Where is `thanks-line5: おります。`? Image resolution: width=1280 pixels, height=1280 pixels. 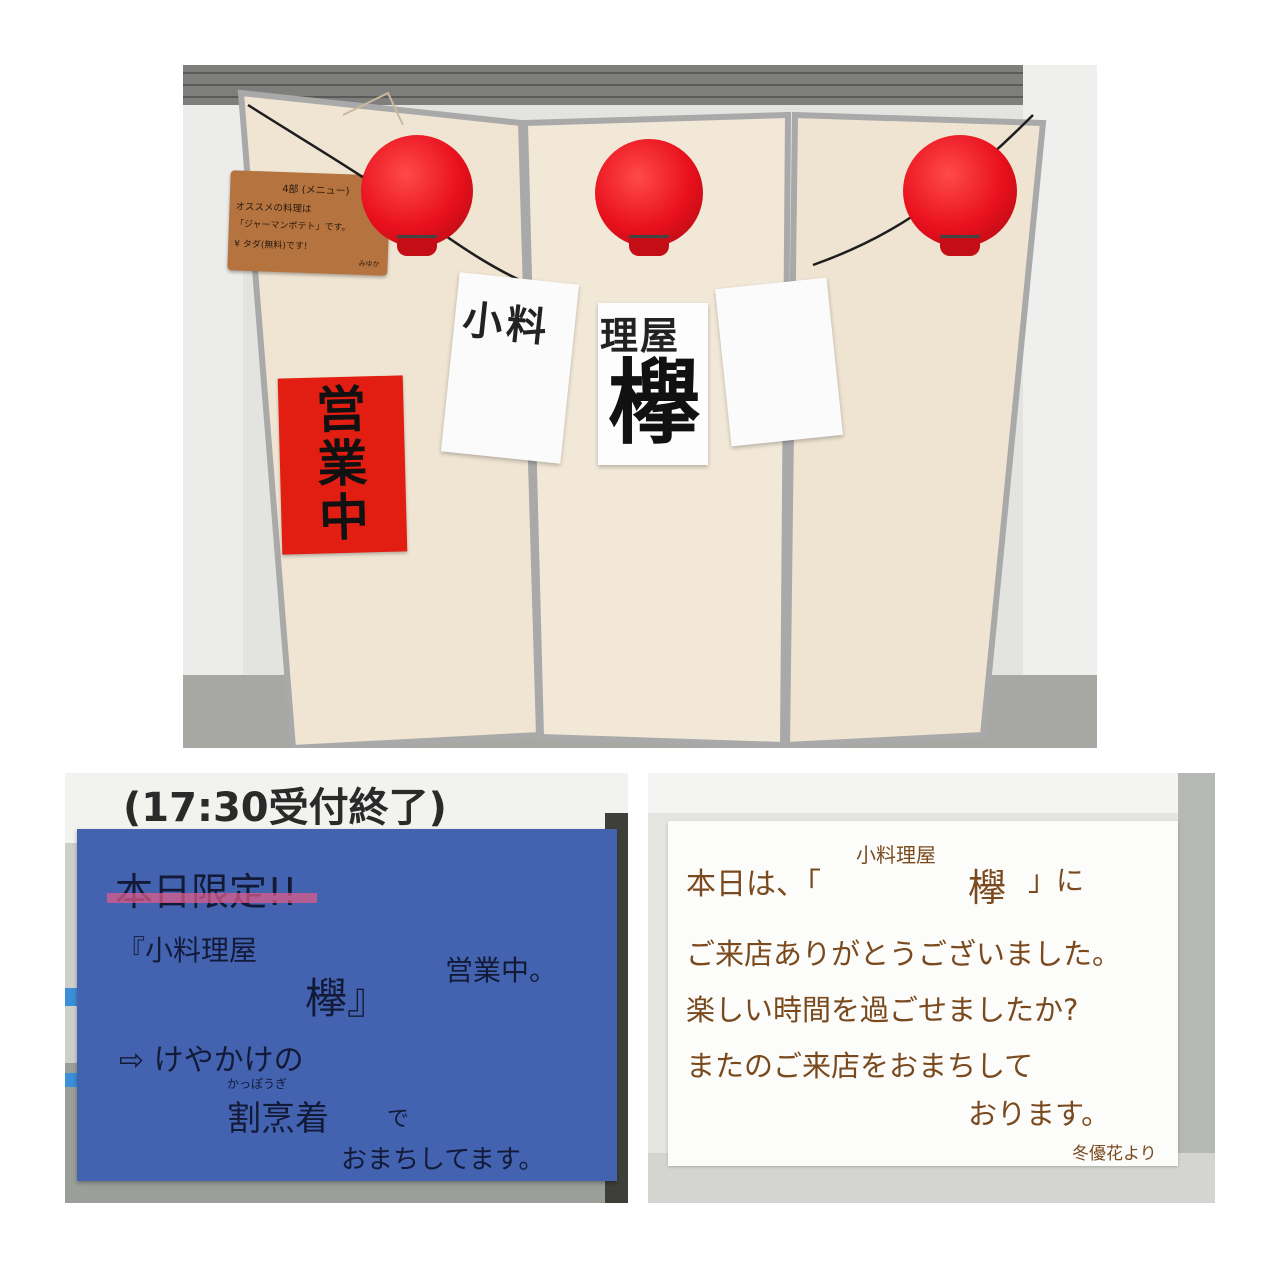
thanks-line5: おります。 is located at coordinates (1039, 1114).